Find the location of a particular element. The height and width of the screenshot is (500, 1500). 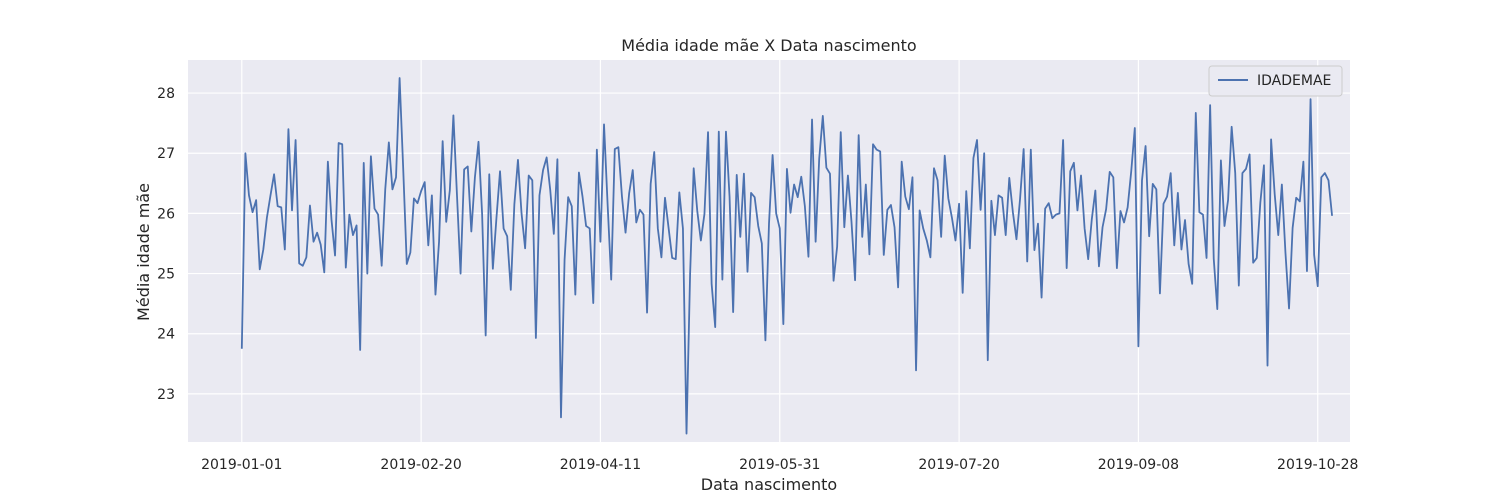

legend-box is located at coordinates (1275, 81).